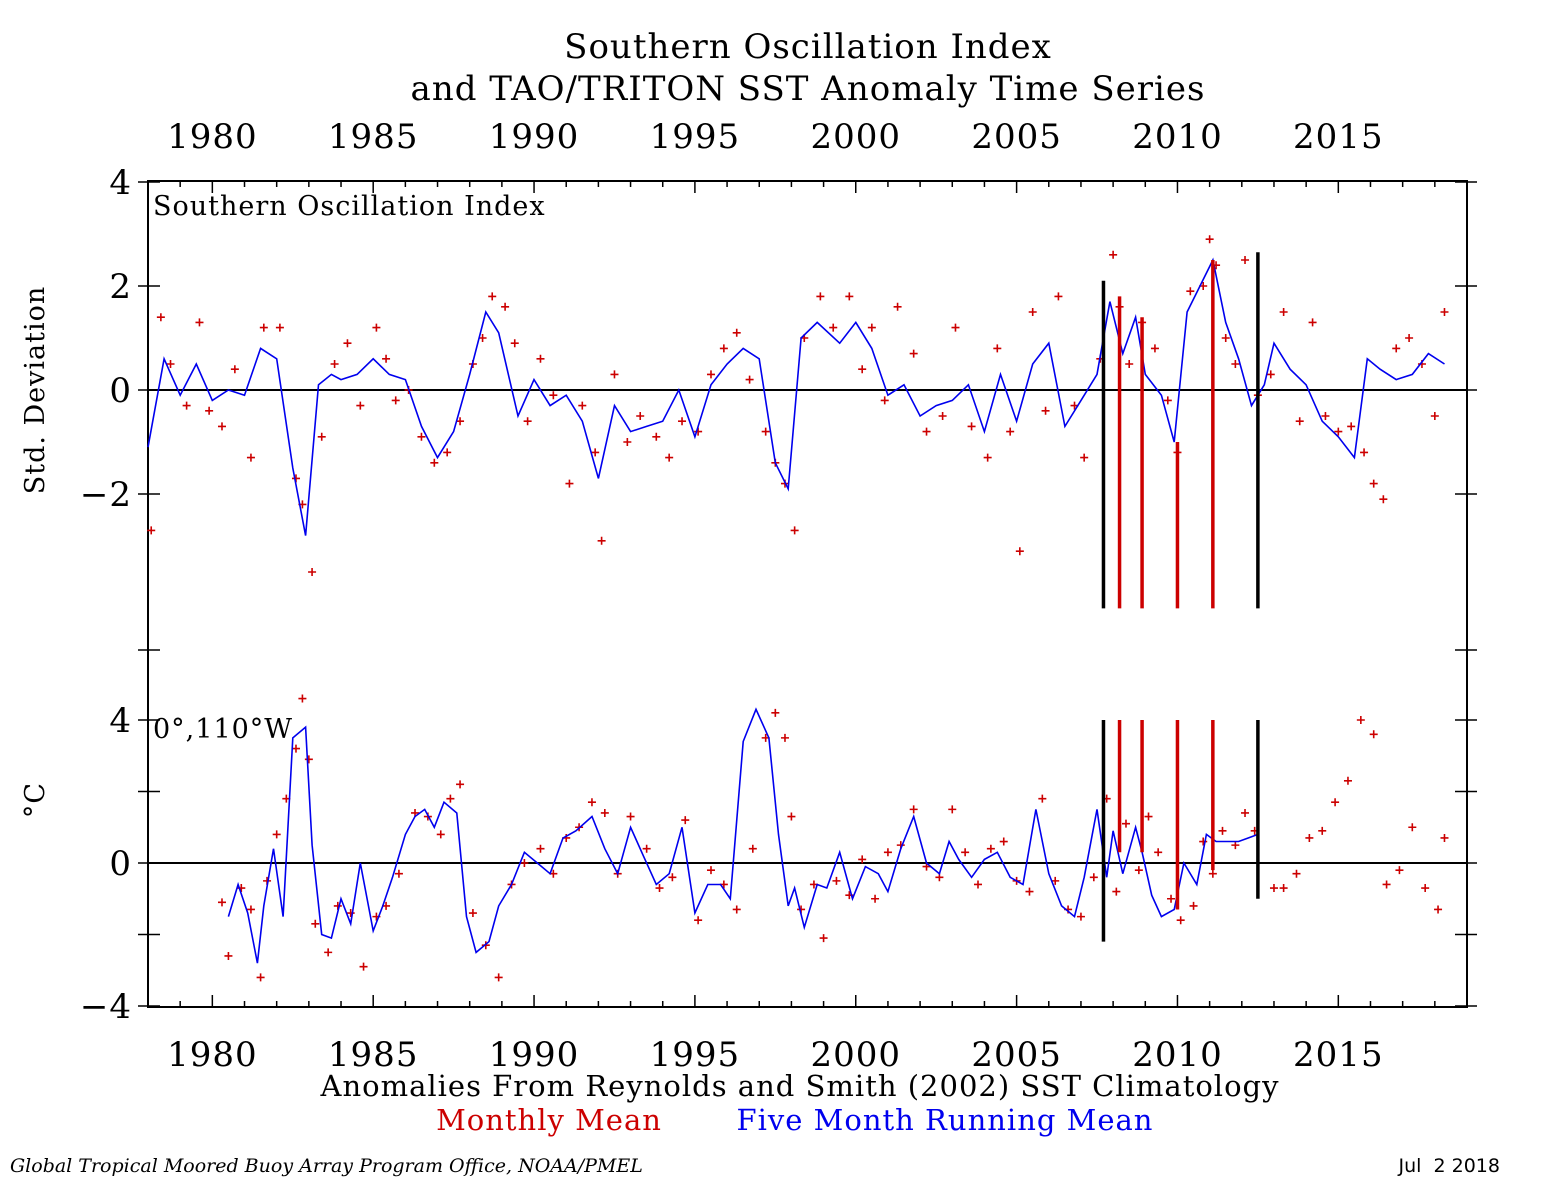  Describe the element at coordinates (1016, 137) in the screenshot. I see `top-x-tick-label: 2005` at that location.